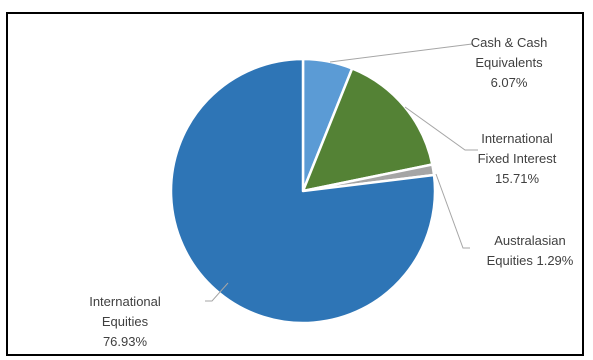  What do you see at coordinates (530, 240) in the screenshot?
I see `slice-label-line: Australasian` at bounding box center [530, 240].